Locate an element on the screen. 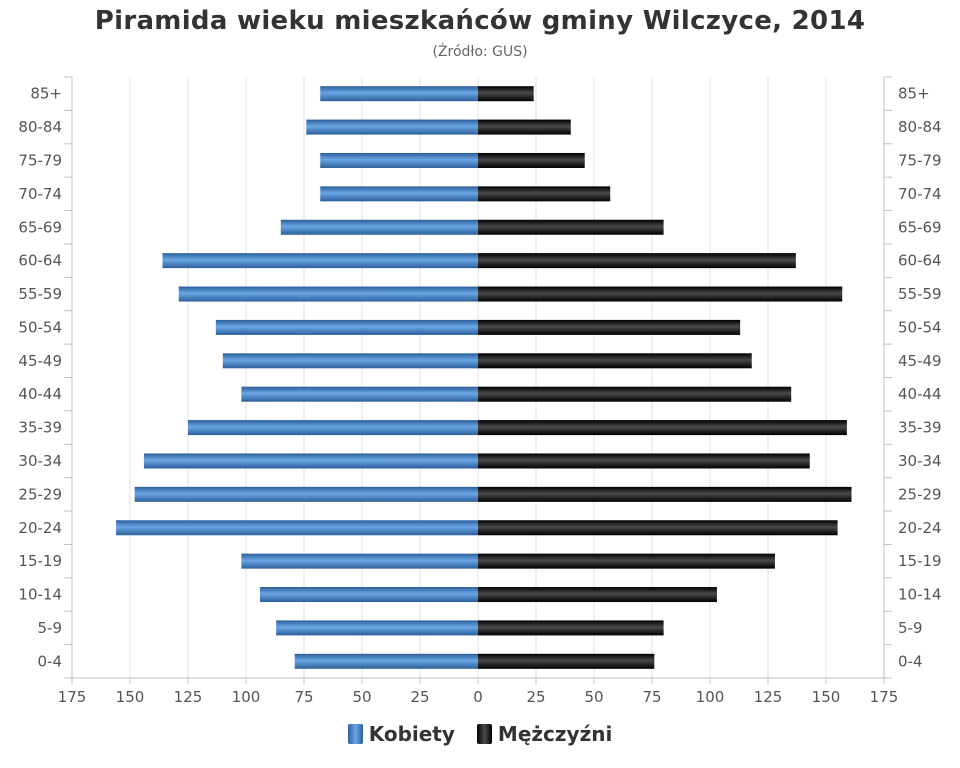  category-label-left: 65-69 is located at coordinates (40, 227).